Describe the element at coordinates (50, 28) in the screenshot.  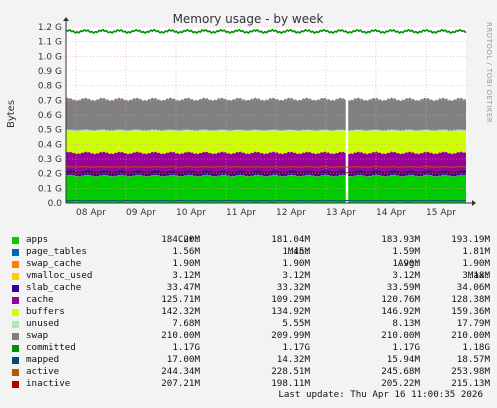
I see `y-tick-label: 1.2 G` at that location.